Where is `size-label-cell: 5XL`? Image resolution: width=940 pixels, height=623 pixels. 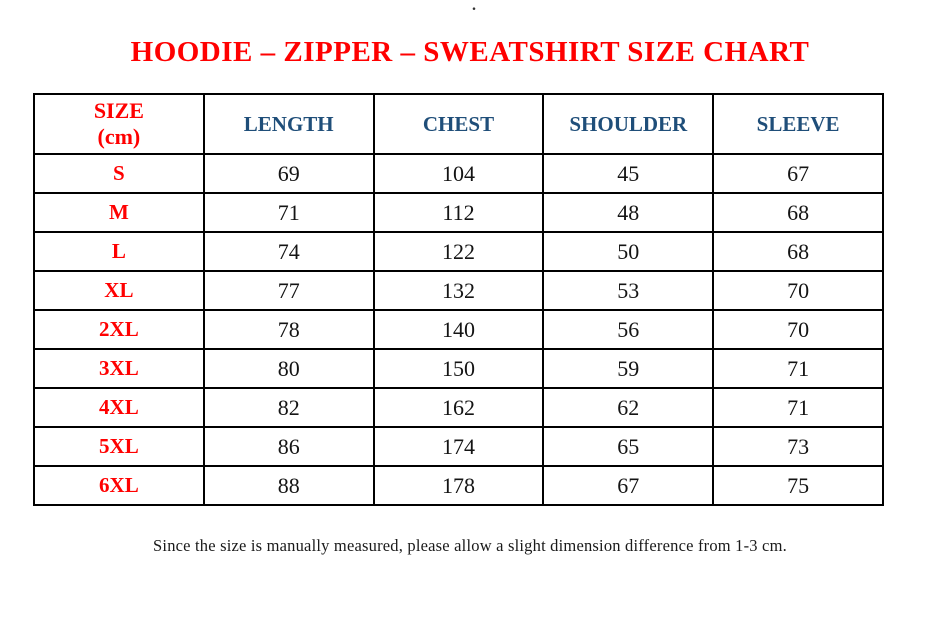
size-label-cell: 5XL is located at coordinates (119, 446).